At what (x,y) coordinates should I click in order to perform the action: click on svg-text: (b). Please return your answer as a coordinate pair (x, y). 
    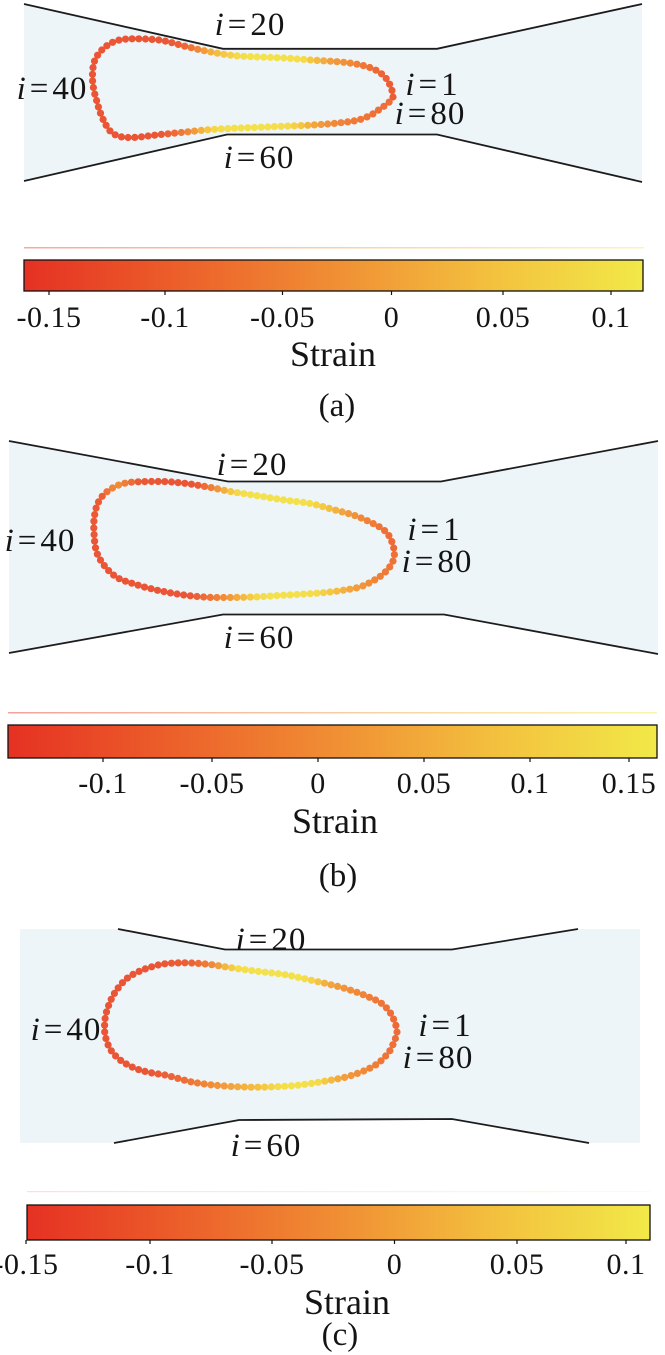
    Looking at the image, I should click on (338, 876).